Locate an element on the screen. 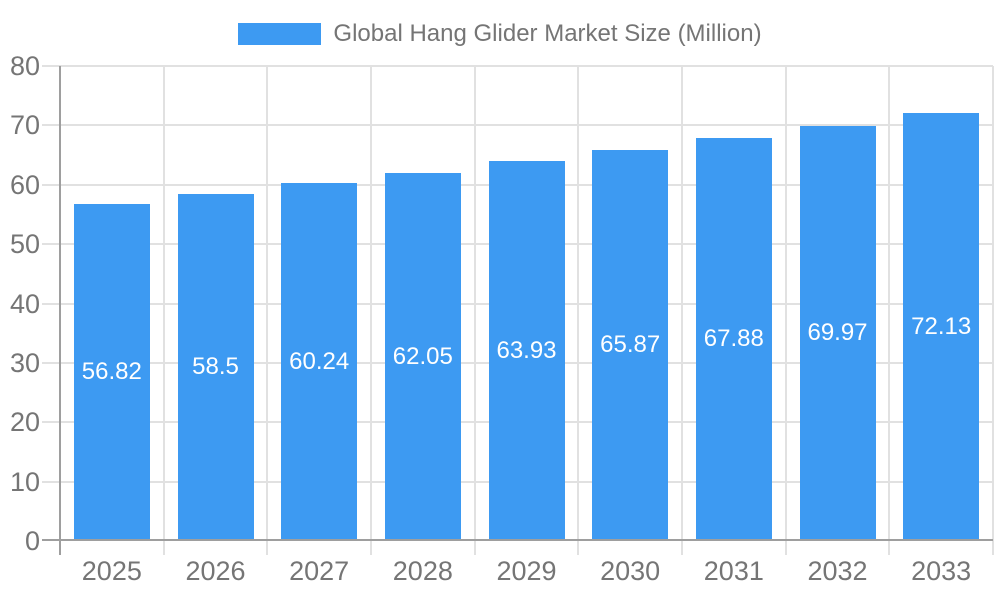 The width and height of the screenshot is (1000, 600). y-axis-tick-label: 40 is located at coordinates (24, 303).